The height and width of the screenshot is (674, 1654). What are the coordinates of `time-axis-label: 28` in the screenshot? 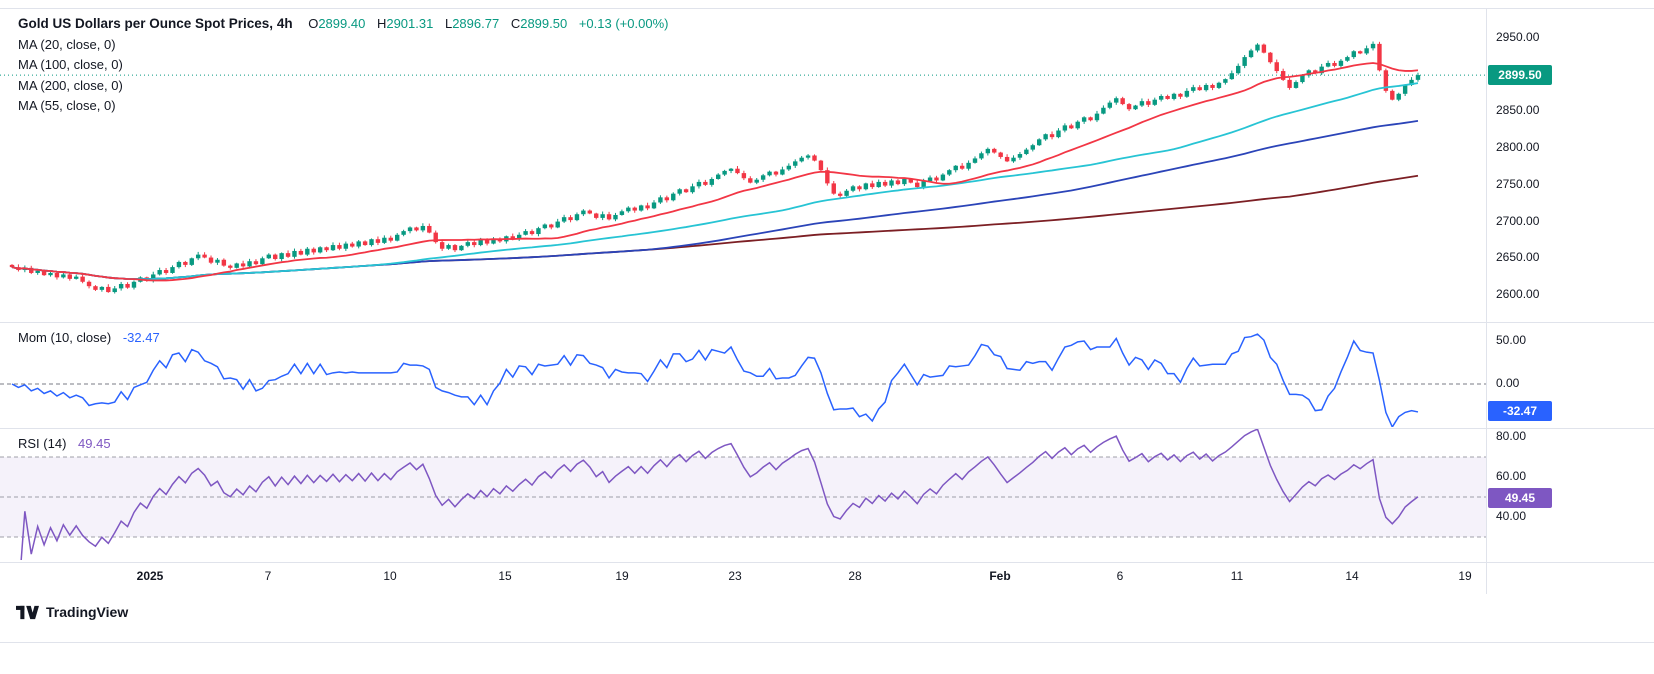 It's located at (855, 576).